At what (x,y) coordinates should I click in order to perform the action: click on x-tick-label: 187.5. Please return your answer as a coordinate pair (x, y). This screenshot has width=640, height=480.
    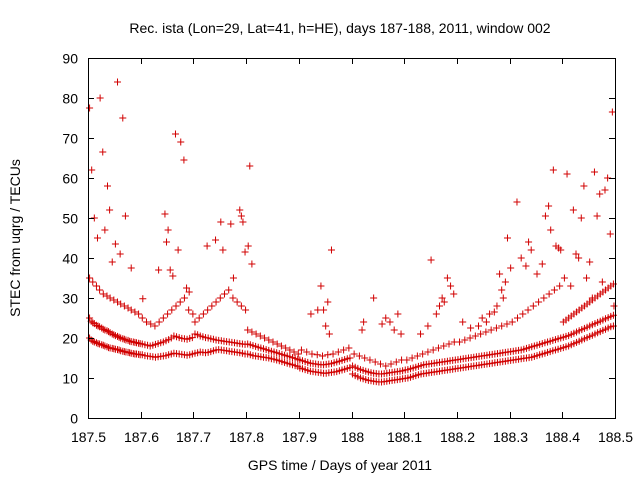
    Looking at the image, I should click on (88, 437).